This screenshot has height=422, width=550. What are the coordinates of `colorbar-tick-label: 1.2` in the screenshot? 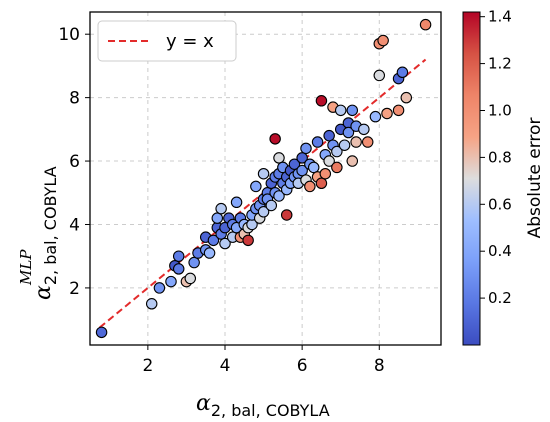 It's located at (500, 64).